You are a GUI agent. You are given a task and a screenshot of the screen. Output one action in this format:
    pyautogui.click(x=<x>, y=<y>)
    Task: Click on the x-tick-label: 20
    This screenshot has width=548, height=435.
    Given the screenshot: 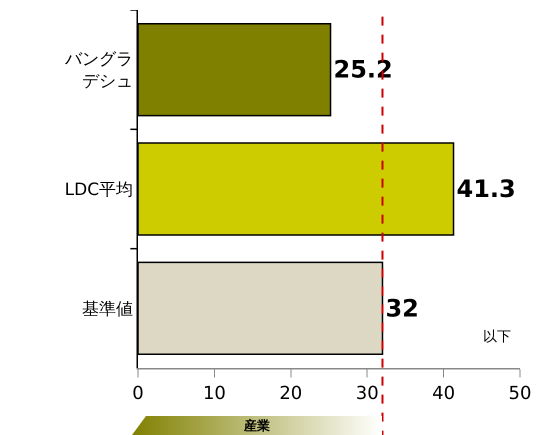 What is the action you would take?
    pyautogui.click(x=290, y=393)
    